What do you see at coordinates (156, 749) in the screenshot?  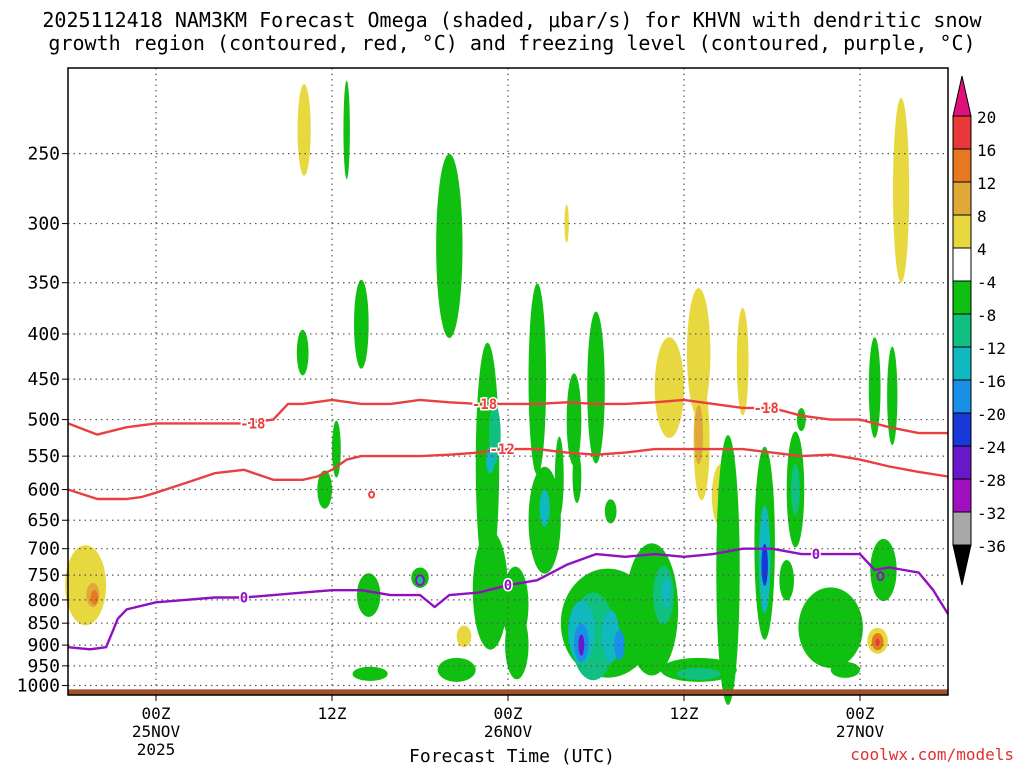 I see `x-tick-year: 2025` at bounding box center [156, 749].